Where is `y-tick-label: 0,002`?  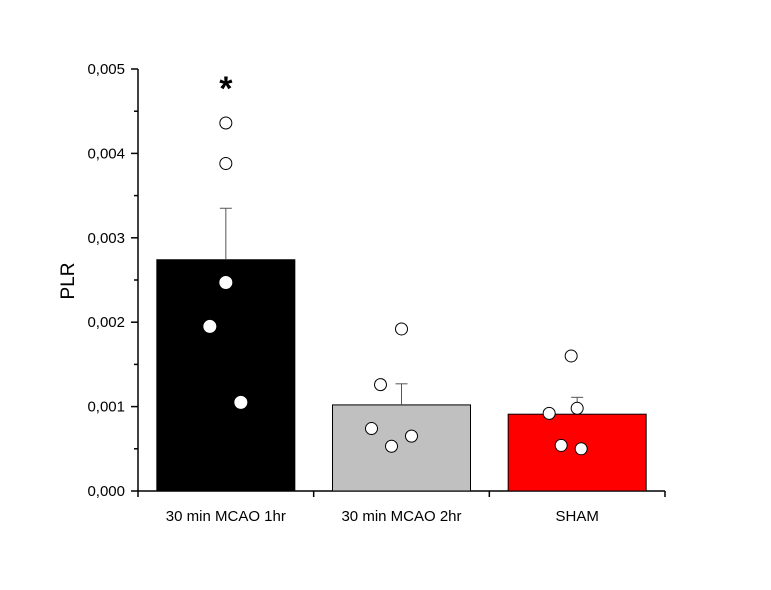 y-tick-label: 0,002 is located at coordinates (106, 322).